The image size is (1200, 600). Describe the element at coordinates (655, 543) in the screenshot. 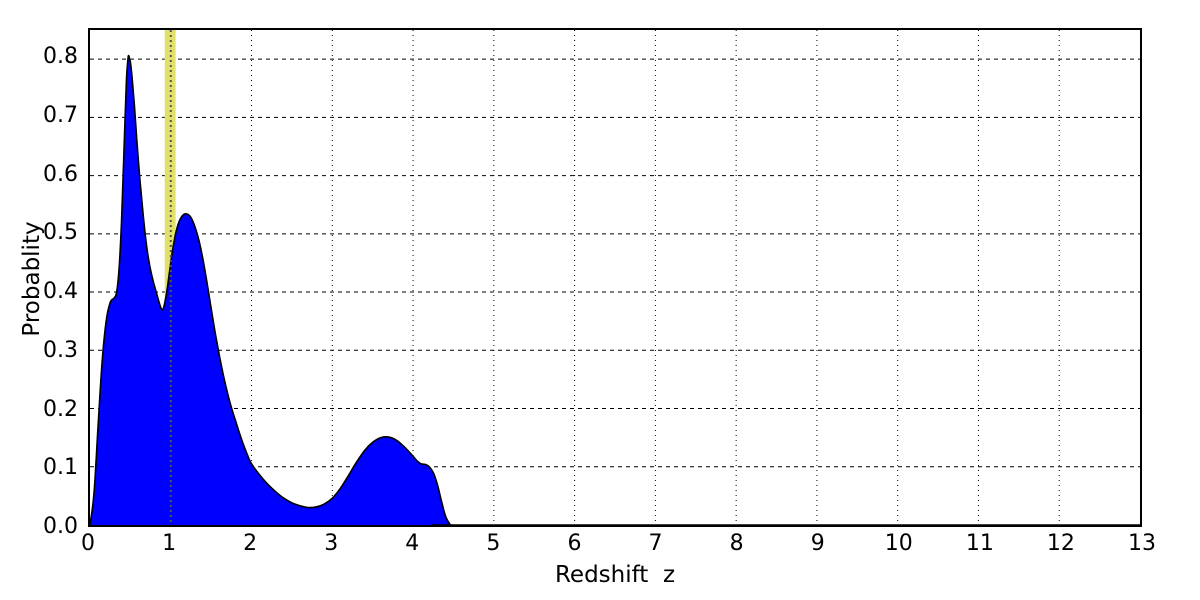

I see `x-tick-label: 7` at that location.